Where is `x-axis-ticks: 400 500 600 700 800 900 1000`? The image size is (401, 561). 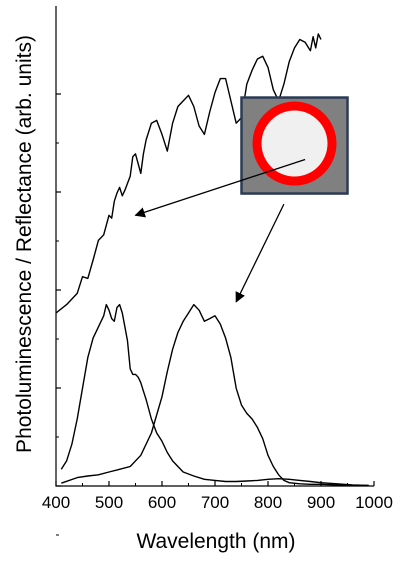 x-axis-ticks: 400 500 600 700 800 900 1000 is located at coordinates (217, 496).